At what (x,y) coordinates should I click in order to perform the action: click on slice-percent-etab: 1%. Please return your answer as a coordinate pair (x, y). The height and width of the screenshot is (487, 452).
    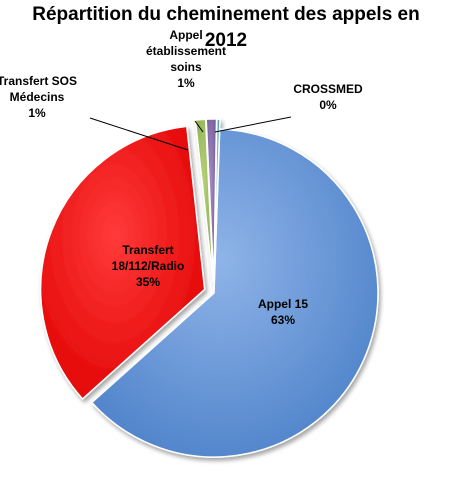
    Looking at the image, I should click on (186, 83).